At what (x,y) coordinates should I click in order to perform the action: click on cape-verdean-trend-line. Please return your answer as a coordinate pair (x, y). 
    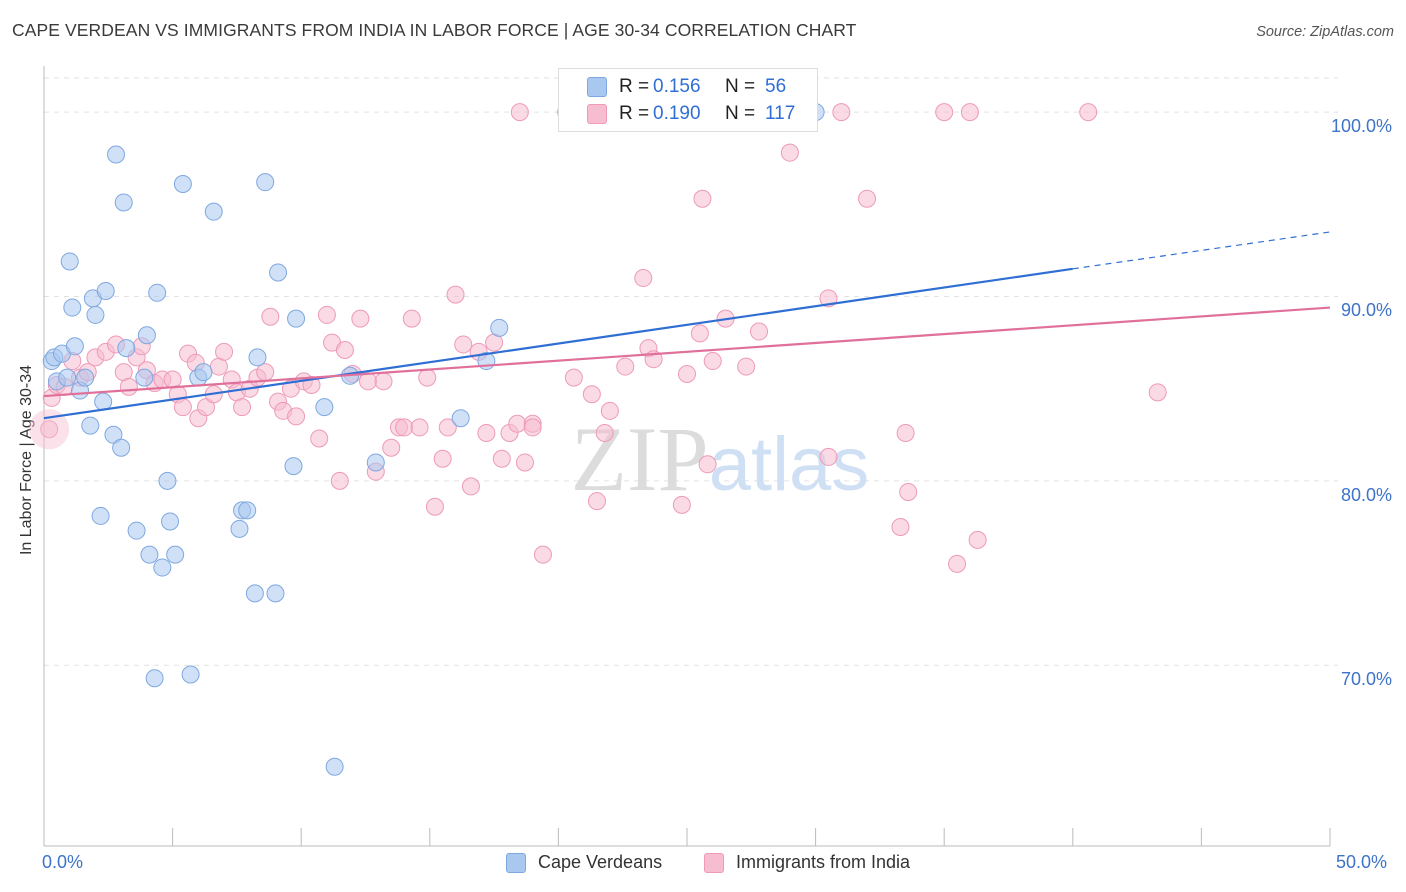
    Looking at the image, I should click on (558, 343).